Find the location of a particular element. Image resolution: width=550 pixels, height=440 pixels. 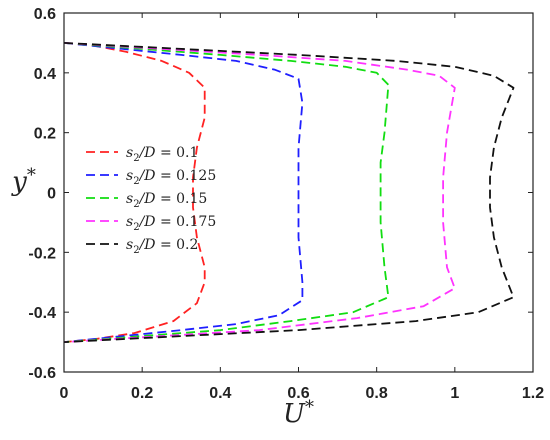

y-tick-label: 0.4 is located at coordinates (45, 74).